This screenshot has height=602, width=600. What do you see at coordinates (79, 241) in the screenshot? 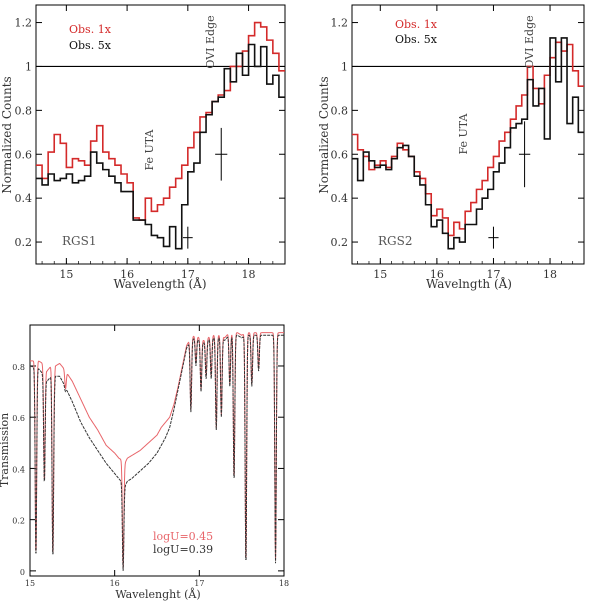
I see `panel-label: RGS1` at bounding box center [79, 241].